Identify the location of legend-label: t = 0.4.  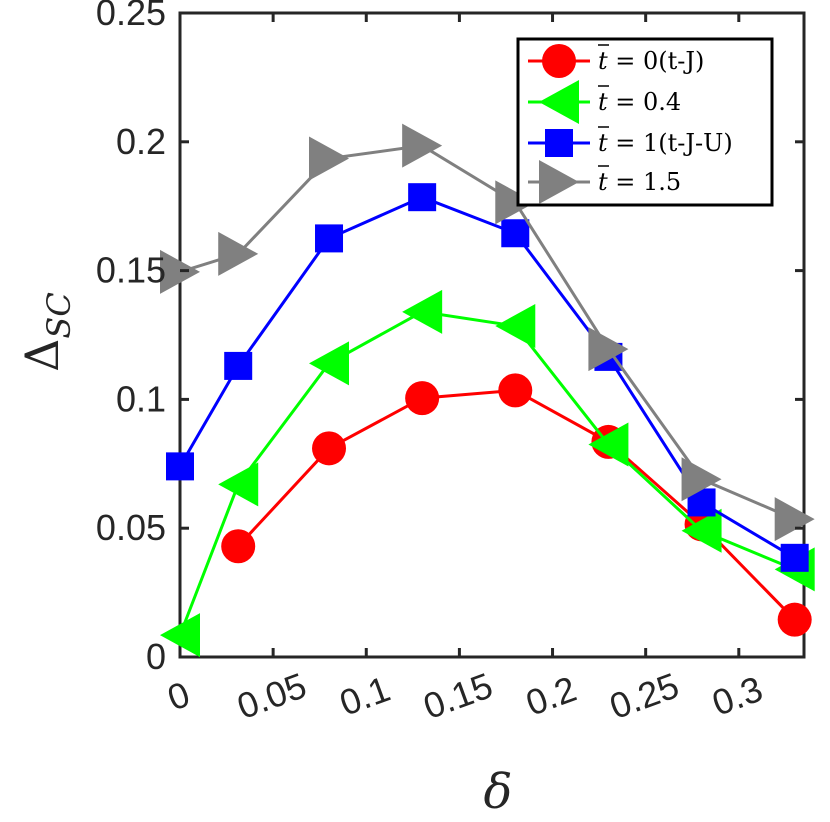
(639, 102).